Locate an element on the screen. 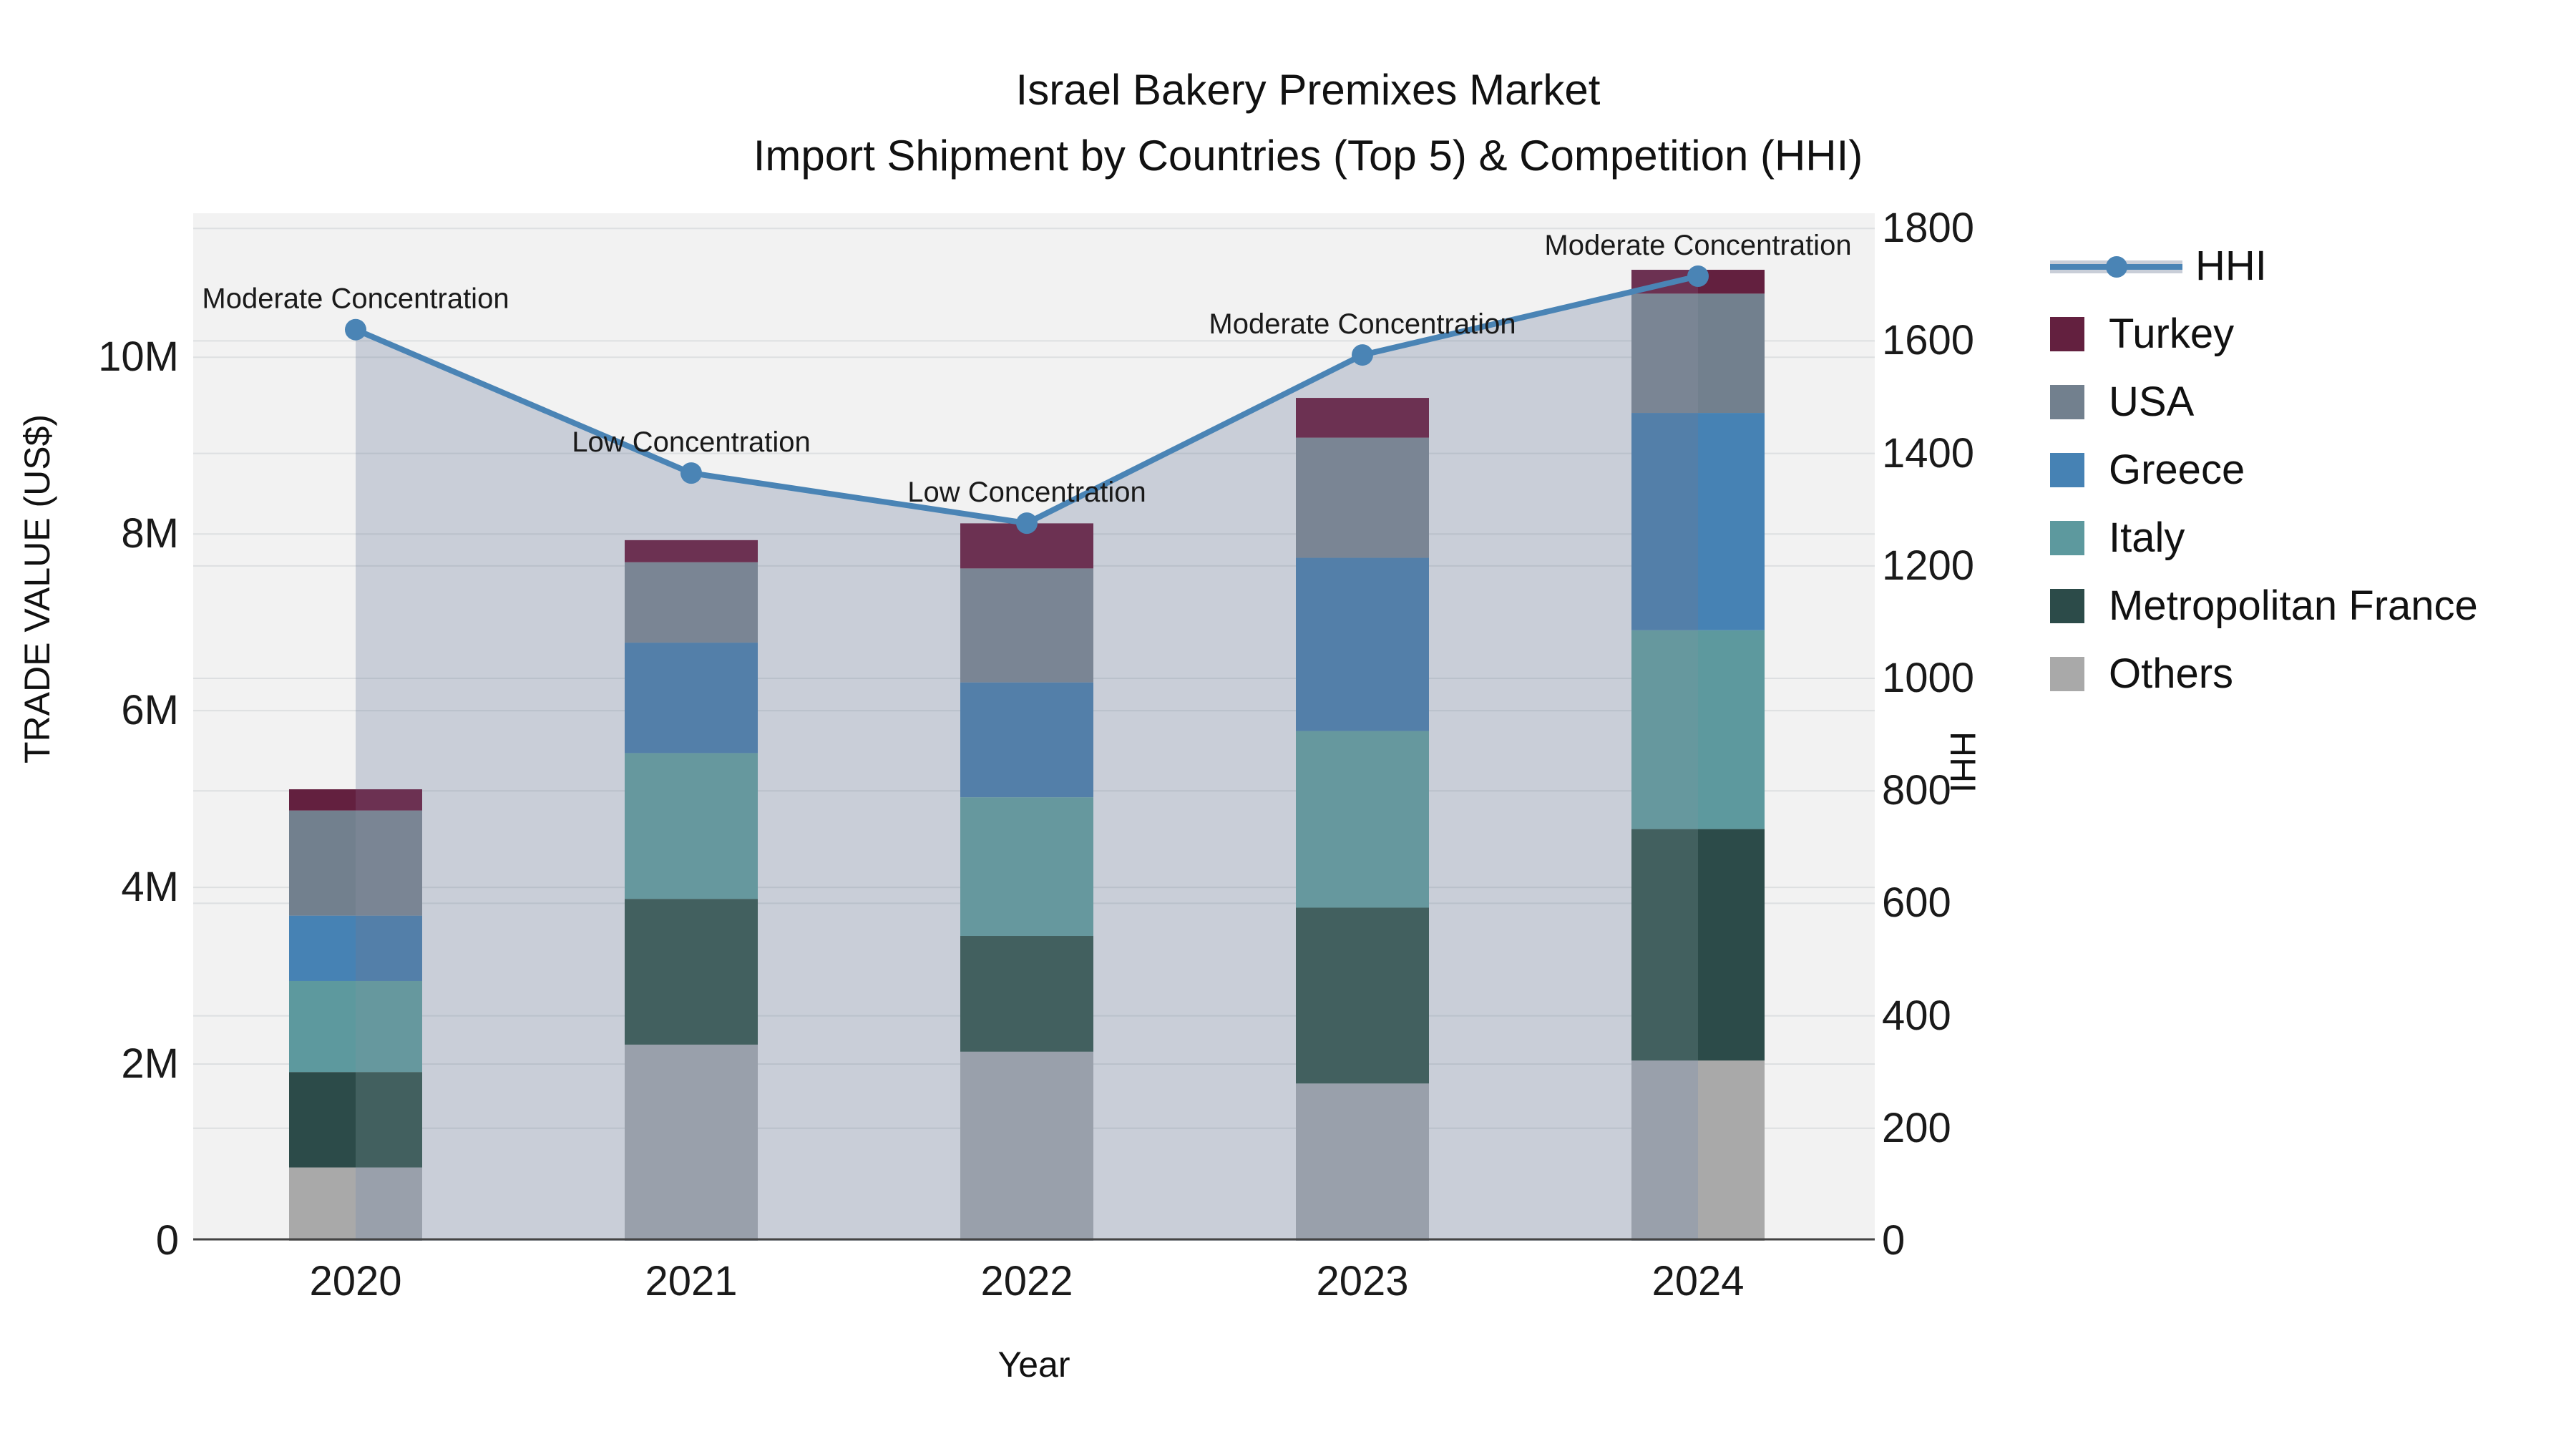 The image size is (2576, 1449). bar-2023-greece is located at coordinates (1362, 644).